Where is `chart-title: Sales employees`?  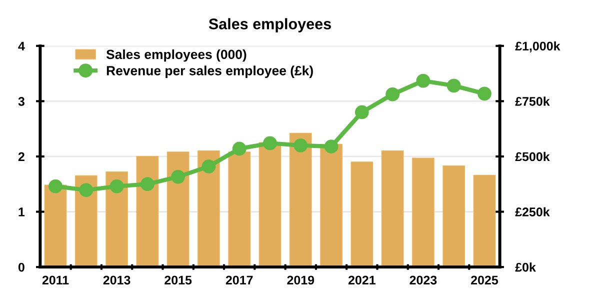 chart-title: Sales employees is located at coordinates (269, 25).